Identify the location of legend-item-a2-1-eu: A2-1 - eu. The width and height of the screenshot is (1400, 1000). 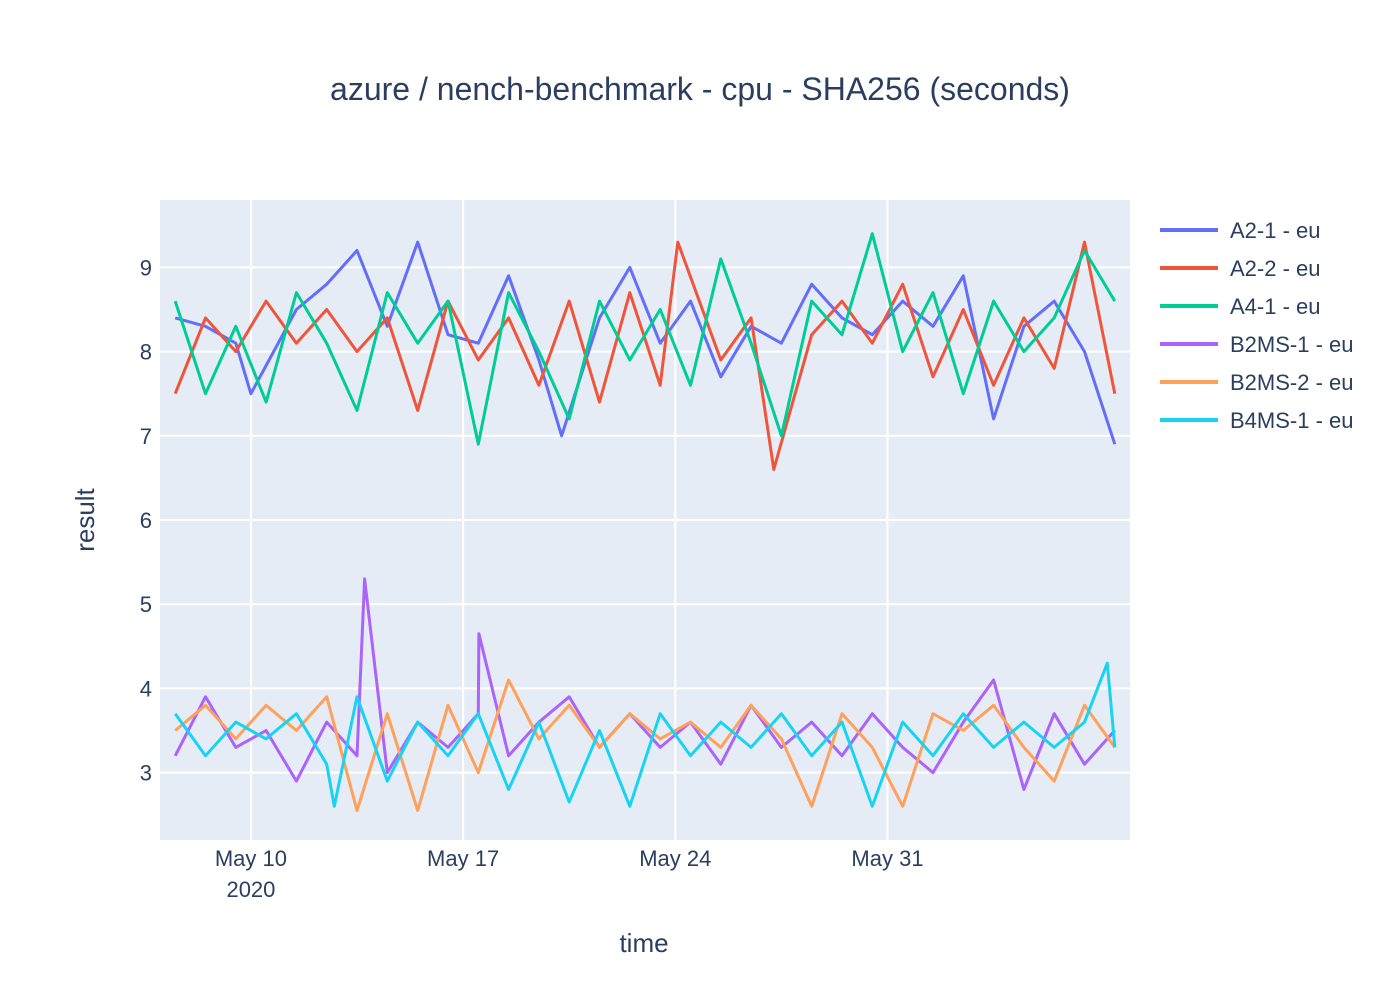
(1240, 230).